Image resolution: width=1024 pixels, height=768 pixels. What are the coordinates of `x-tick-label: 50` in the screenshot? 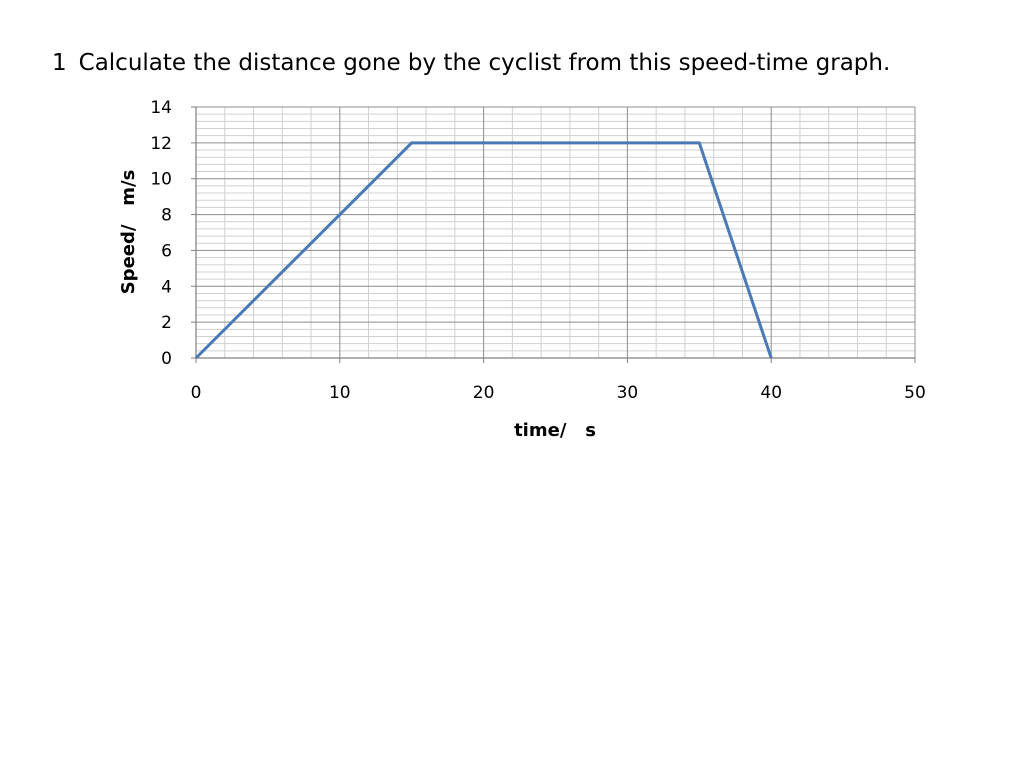 It's located at (915, 393).